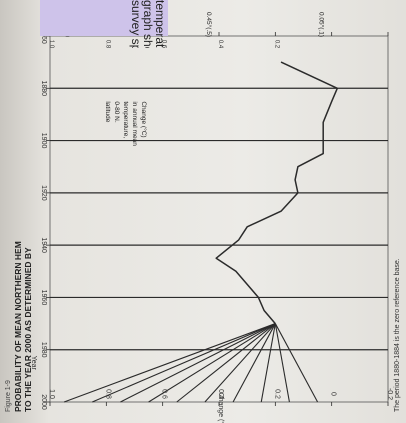  What do you see at coordinates (276, 394) in the screenshot?
I see `y-tick-label: 0.2` at bounding box center [276, 394].